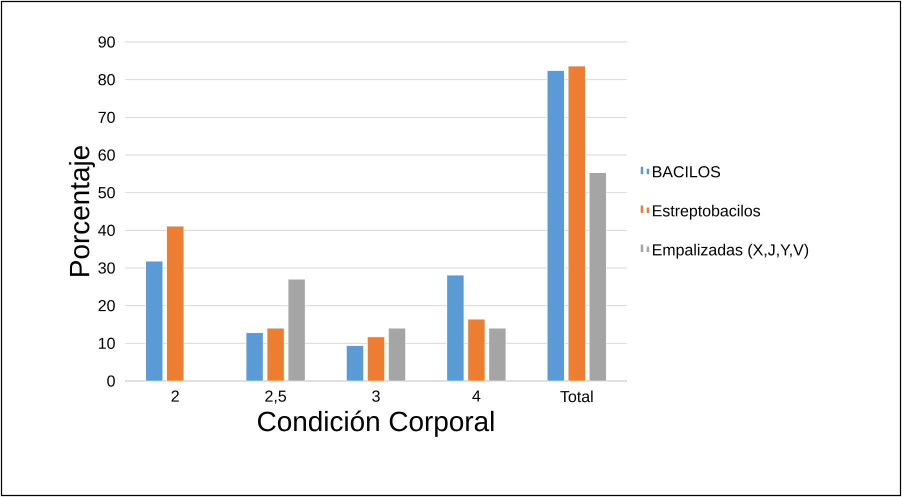 Image resolution: width=902 pixels, height=497 pixels. What do you see at coordinates (106, 306) in the screenshot?
I see `y-tick-label: 20` at bounding box center [106, 306].